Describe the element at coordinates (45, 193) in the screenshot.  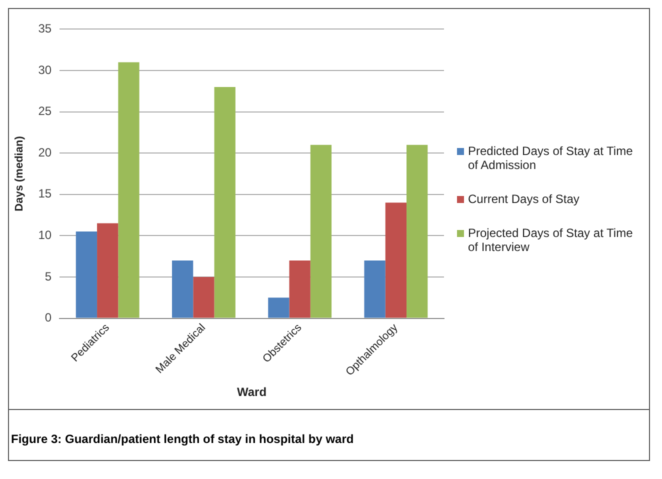
I see `y-tick-label: 15` at that location.